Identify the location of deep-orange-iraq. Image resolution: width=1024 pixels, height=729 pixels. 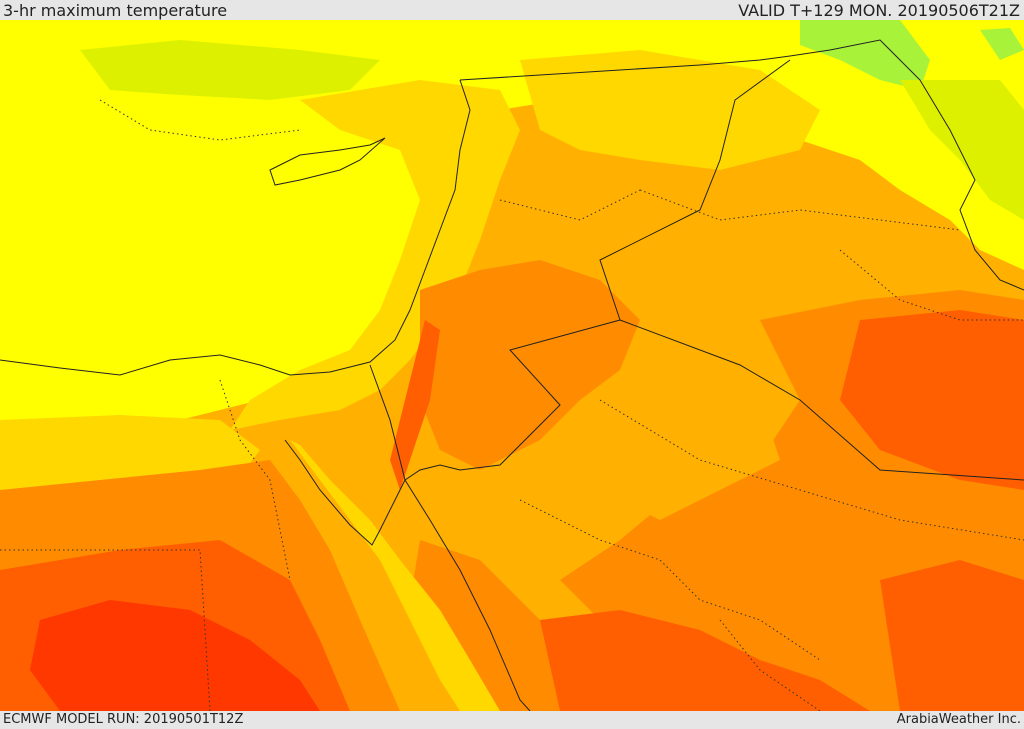
(932, 400).